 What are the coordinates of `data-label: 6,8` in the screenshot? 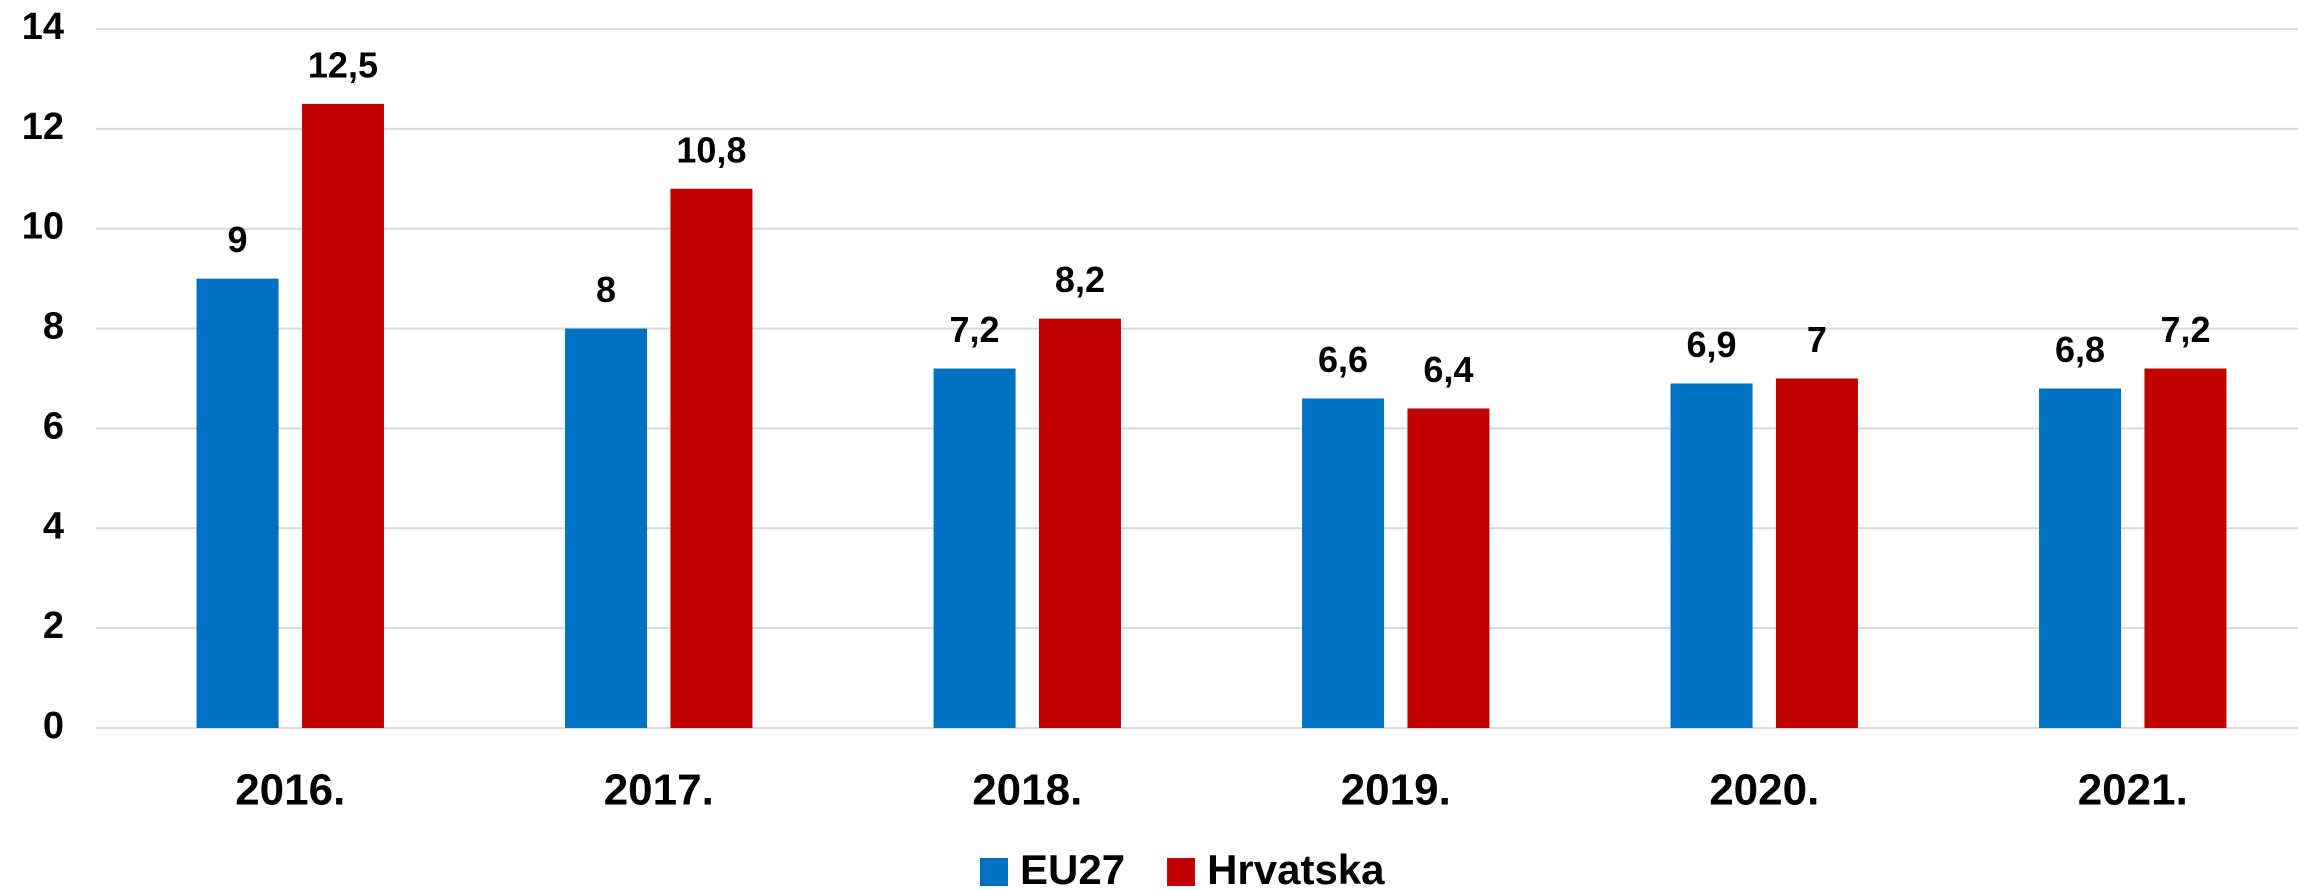 It's located at (2080, 349).